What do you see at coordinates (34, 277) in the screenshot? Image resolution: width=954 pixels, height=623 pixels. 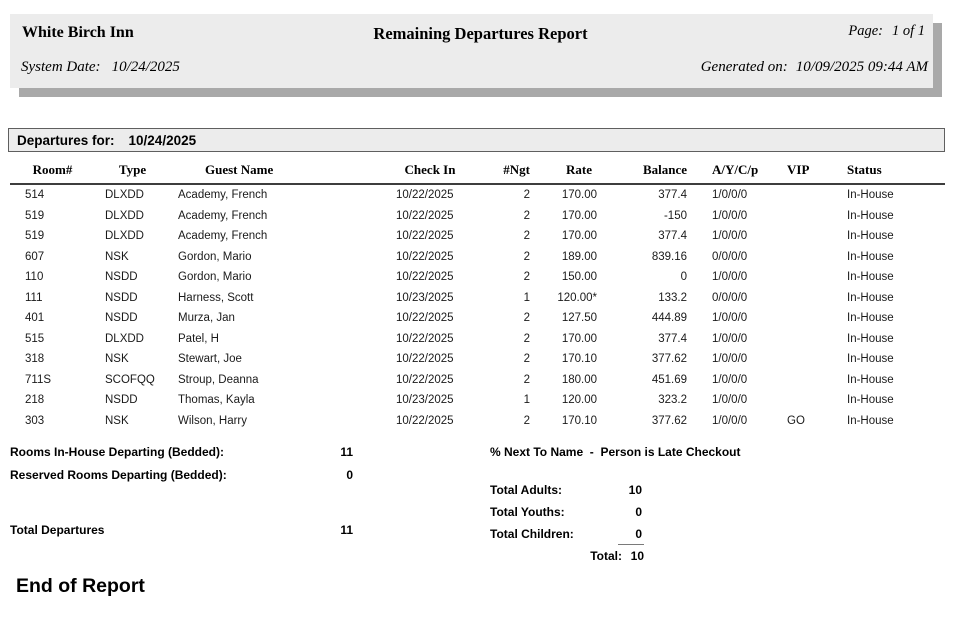 I see `table-cell: 110` at bounding box center [34, 277].